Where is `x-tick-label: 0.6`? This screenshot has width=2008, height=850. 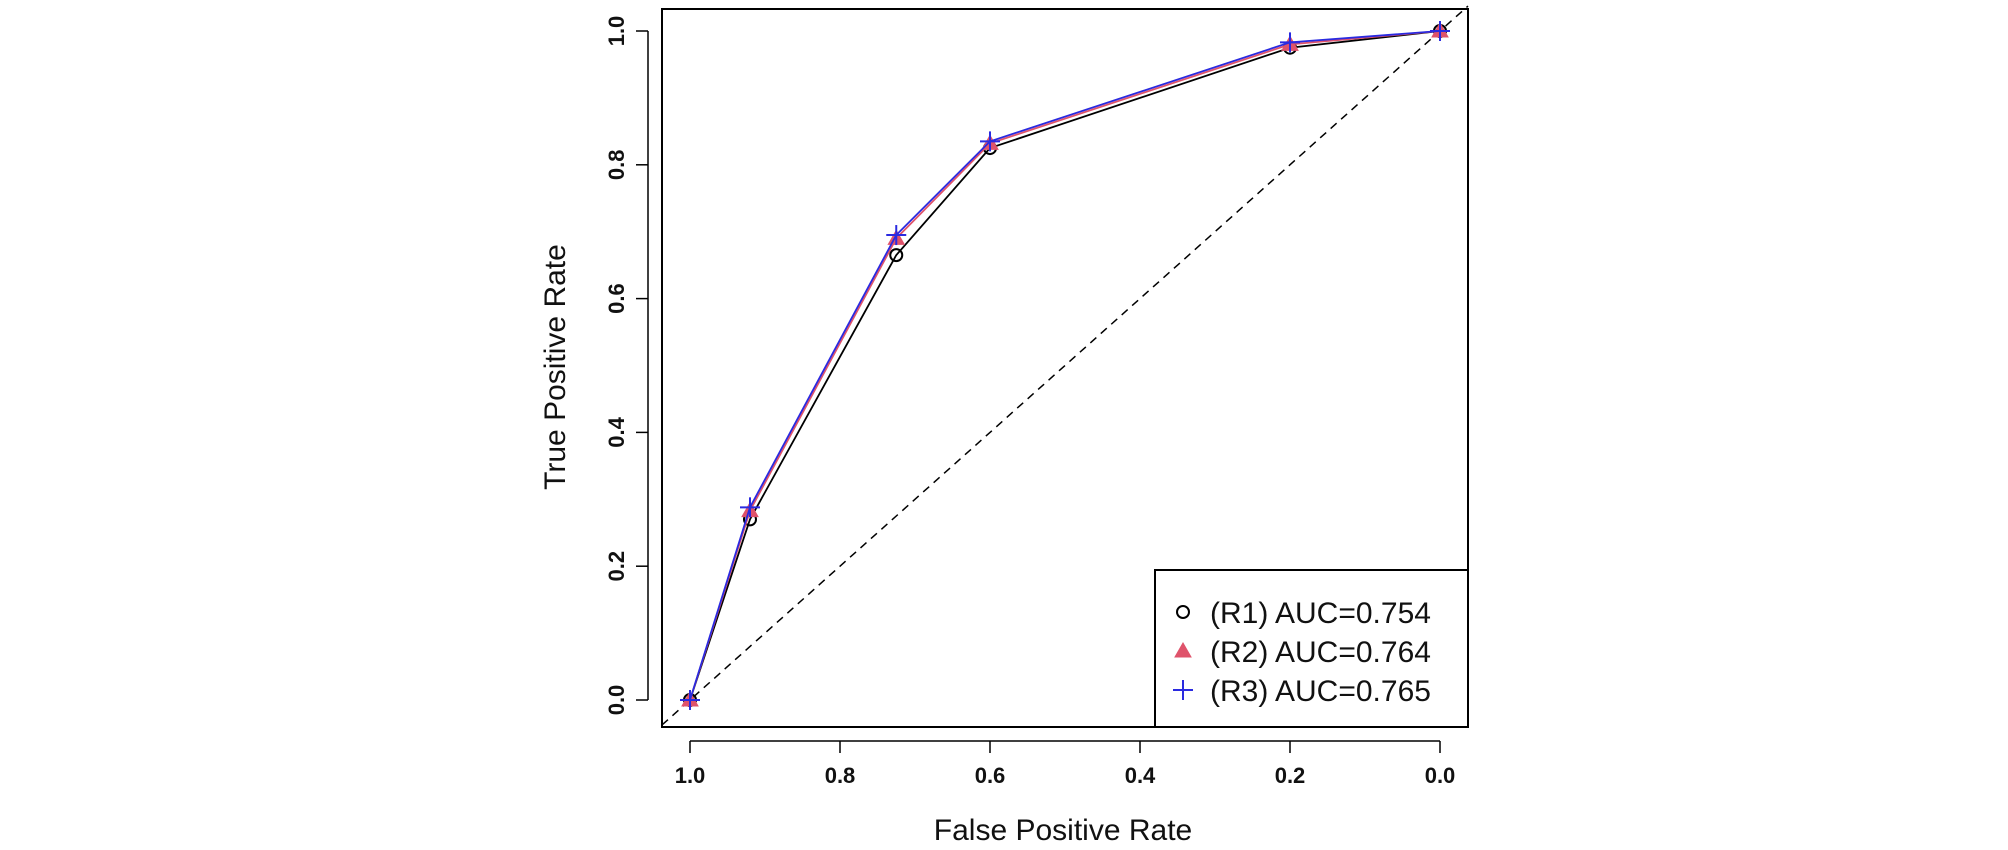
x-tick-label: 0.6 is located at coordinates (990, 775).